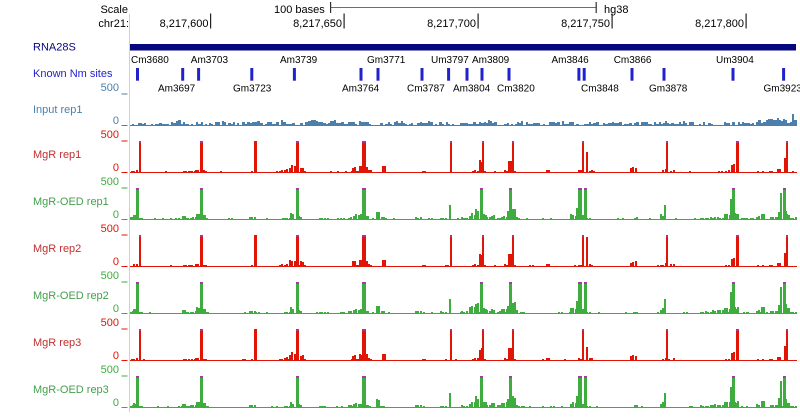 The width and height of the screenshot is (800, 417). I want to click on svg-text: 8,217,800, so click(719, 24).